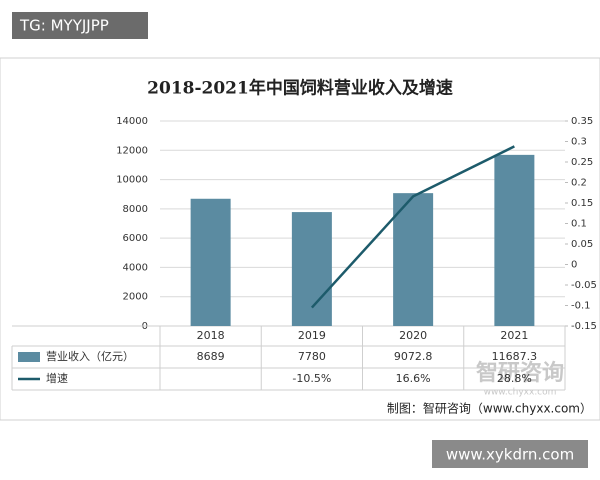 Image resolution: width=600 pixels, height=480 pixels. I want to click on tag-box, so click(80, 25).